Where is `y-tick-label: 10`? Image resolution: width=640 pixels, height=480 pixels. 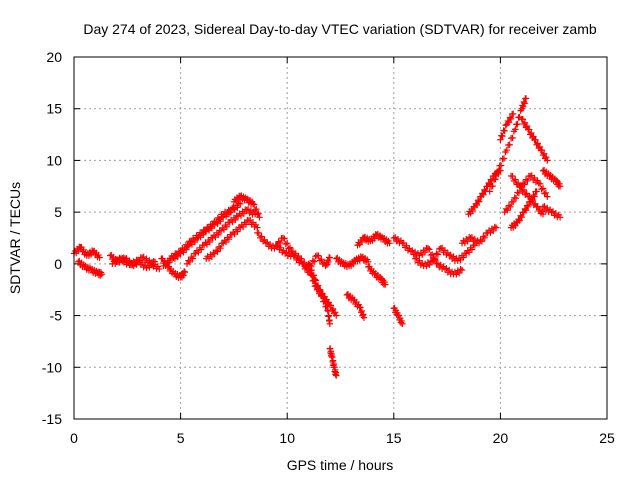 y-tick-label: 10 is located at coordinates (54, 160).